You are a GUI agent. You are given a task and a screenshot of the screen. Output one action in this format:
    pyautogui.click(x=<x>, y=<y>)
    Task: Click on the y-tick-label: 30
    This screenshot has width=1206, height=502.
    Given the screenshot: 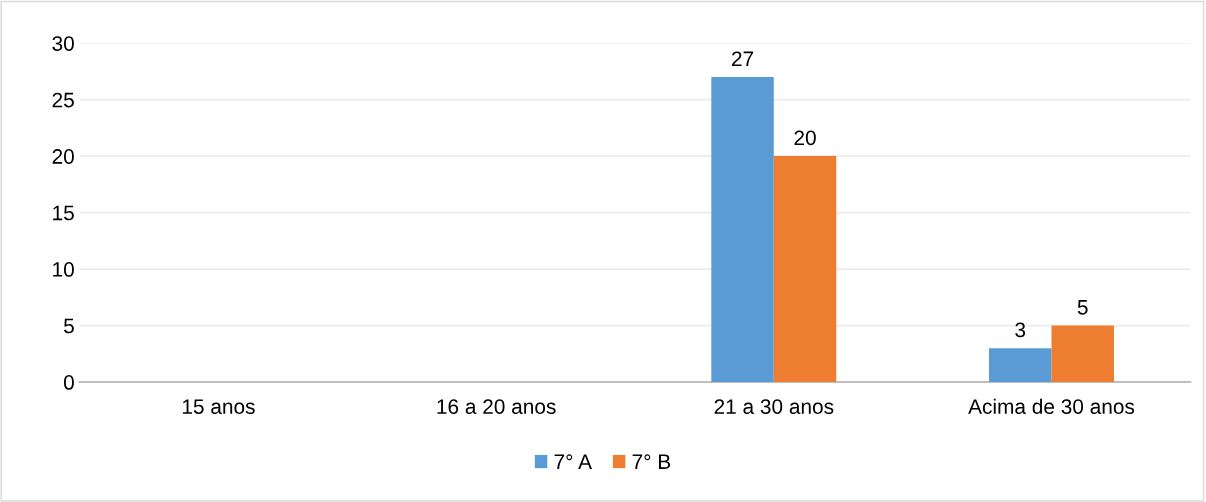 What is the action you would take?
    pyautogui.click(x=63, y=43)
    